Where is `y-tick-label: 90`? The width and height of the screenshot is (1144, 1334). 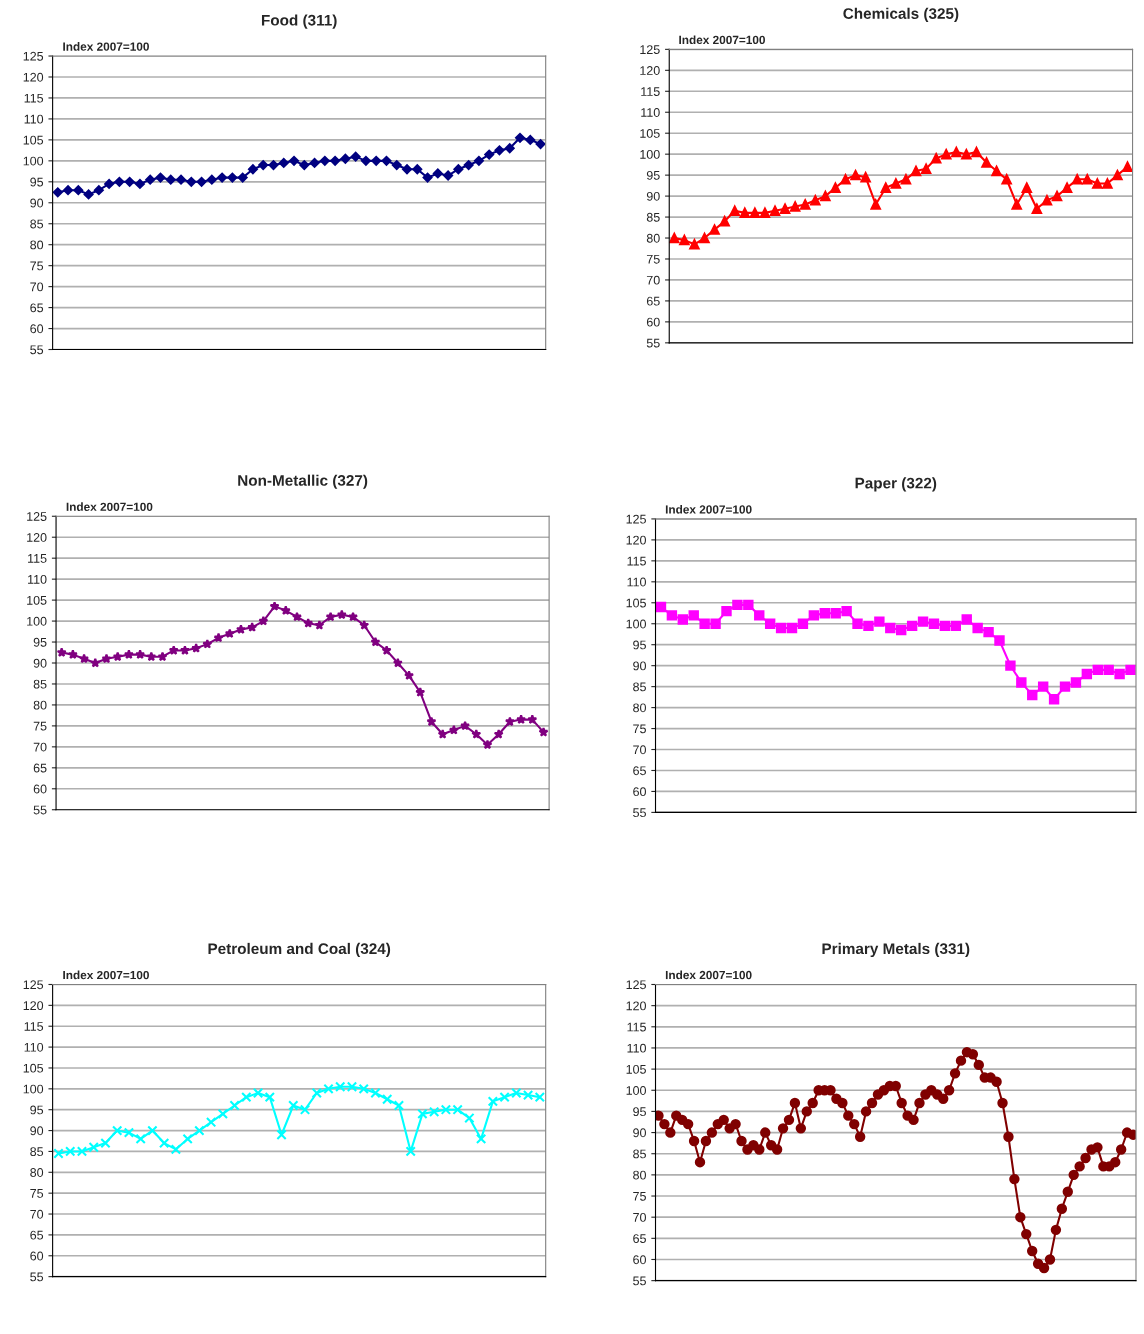
y-tick-label: 90 is located at coordinates (639, 666).